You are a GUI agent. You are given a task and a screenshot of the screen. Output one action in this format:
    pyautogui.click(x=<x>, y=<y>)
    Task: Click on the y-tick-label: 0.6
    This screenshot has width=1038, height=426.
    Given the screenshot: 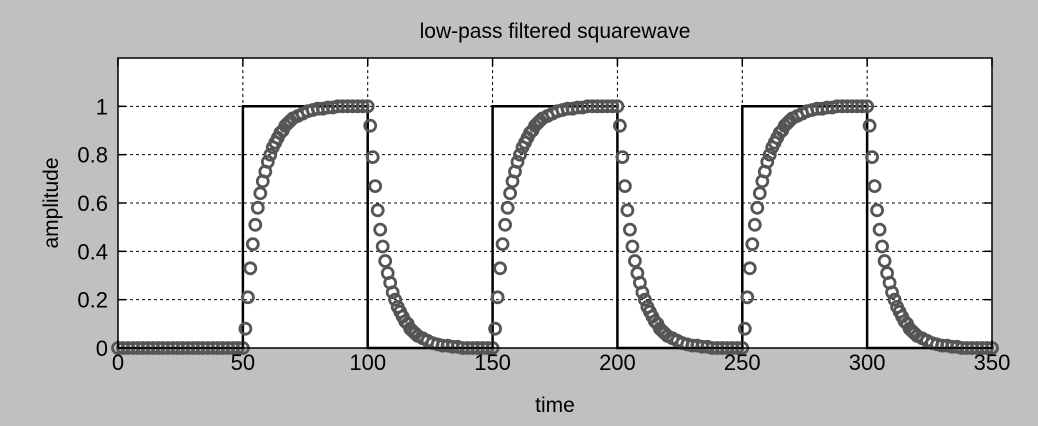 What is the action you would take?
    pyautogui.click(x=92, y=203)
    